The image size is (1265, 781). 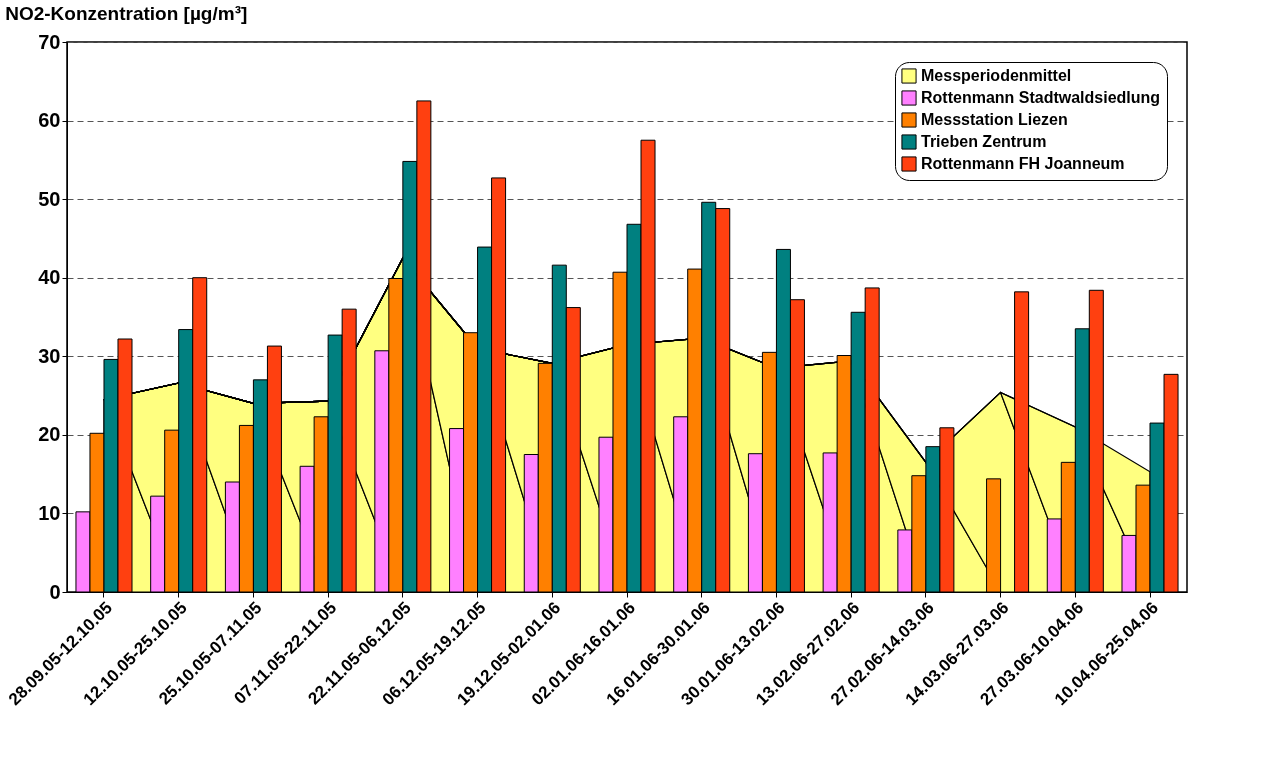 I want to click on legend-label: Rottenmann Stadtwaldsiedlung, so click(x=1041, y=97).